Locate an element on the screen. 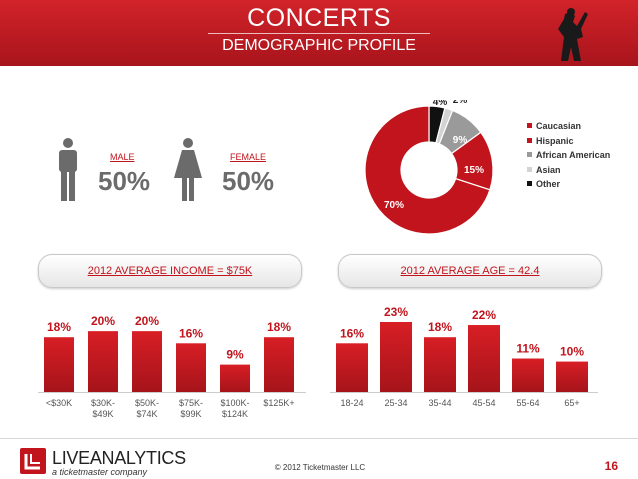 This screenshot has height=479, width=638. legend-label: African American is located at coordinates (573, 155).